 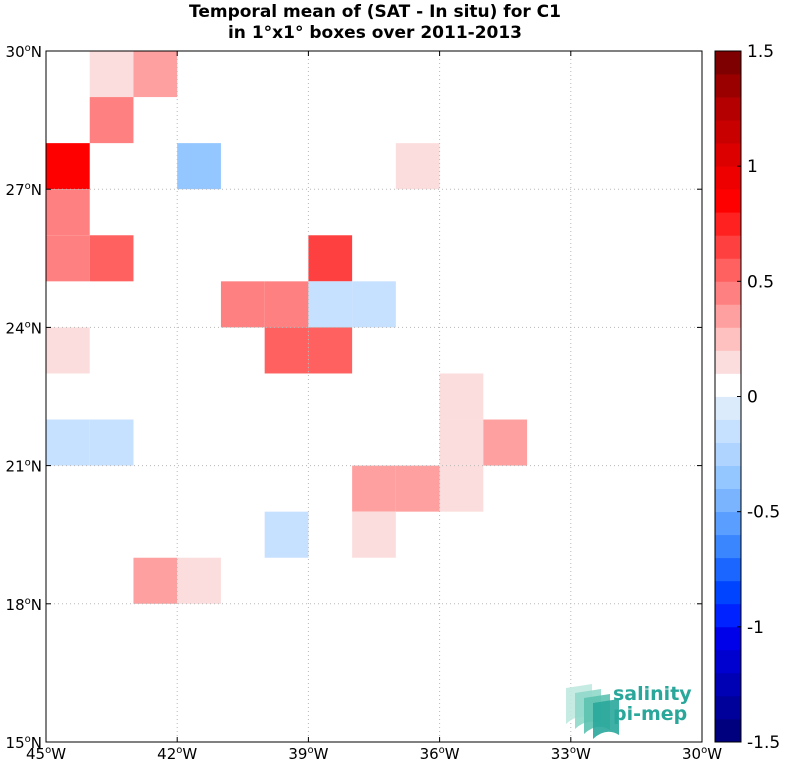 What do you see at coordinates (592, 711) in the screenshot?
I see `salinity-pimep-logo-icon` at bounding box center [592, 711].